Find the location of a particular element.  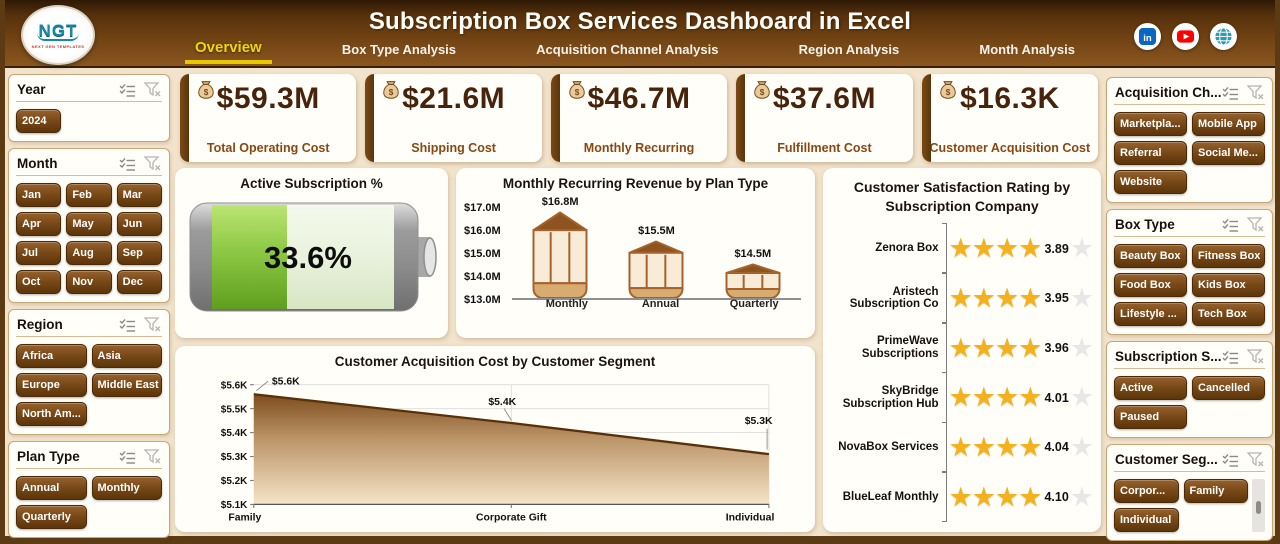

filter-button-tech-box: Tech Box is located at coordinates (1228, 314).